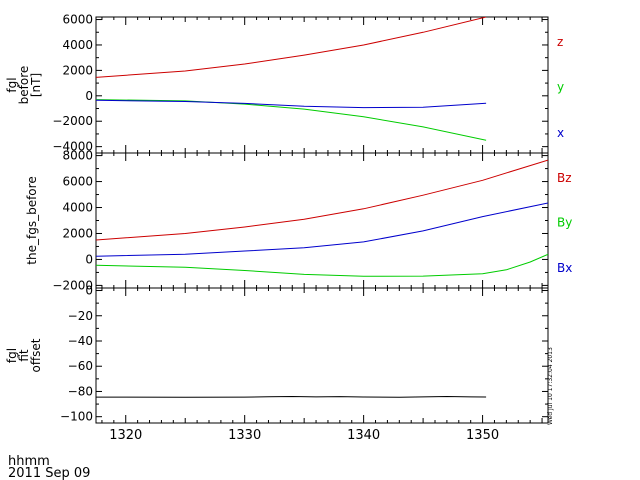 Image resolution: width=640 pixels, height=480 pixels. Describe the element at coordinates (244, 435) in the screenshot. I see `x-tick-label: 1330` at that location.